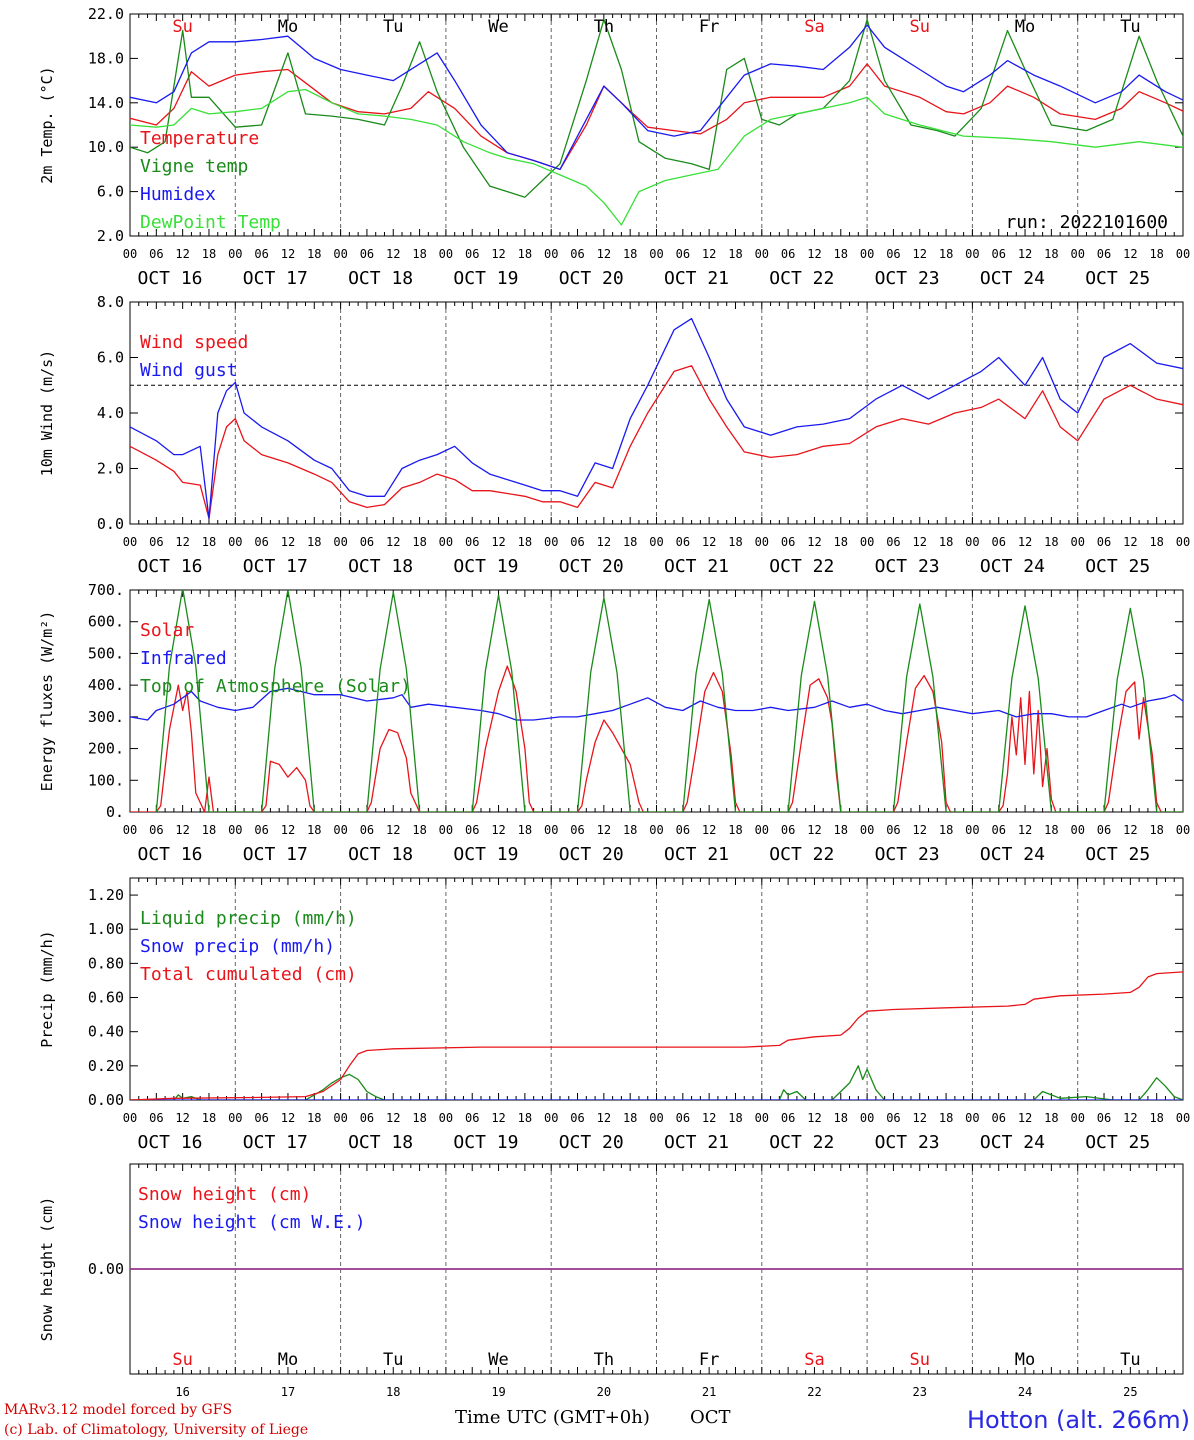 This screenshot has height=1440, width=1194. What do you see at coordinates (167, 630) in the screenshot?
I see `legend-entry: Solar` at bounding box center [167, 630].